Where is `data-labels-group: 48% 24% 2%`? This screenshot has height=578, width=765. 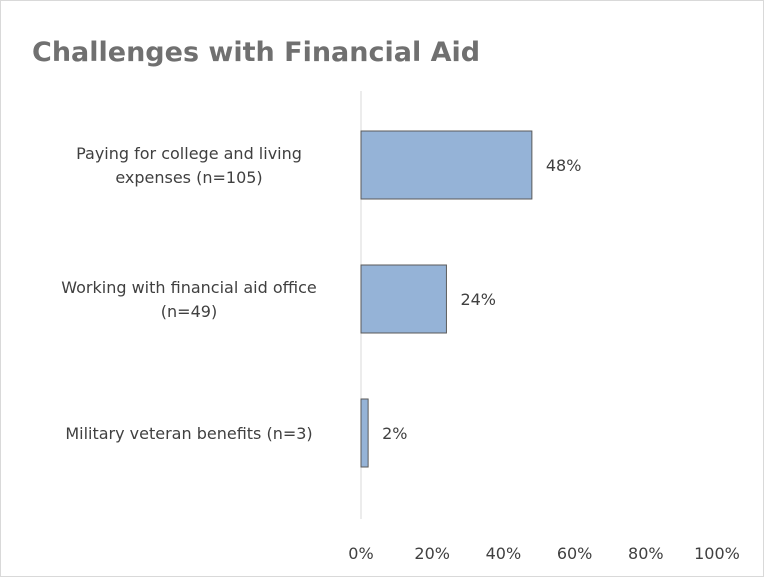
data-labels-group: 48% 24% 2% is located at coordinates (481, 299).